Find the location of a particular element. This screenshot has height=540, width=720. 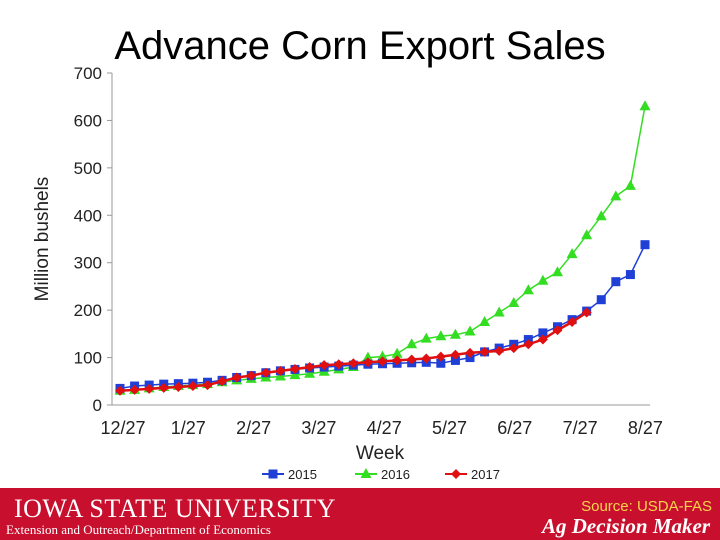

legend-marker-2016 is located at coordinates (366, 473).